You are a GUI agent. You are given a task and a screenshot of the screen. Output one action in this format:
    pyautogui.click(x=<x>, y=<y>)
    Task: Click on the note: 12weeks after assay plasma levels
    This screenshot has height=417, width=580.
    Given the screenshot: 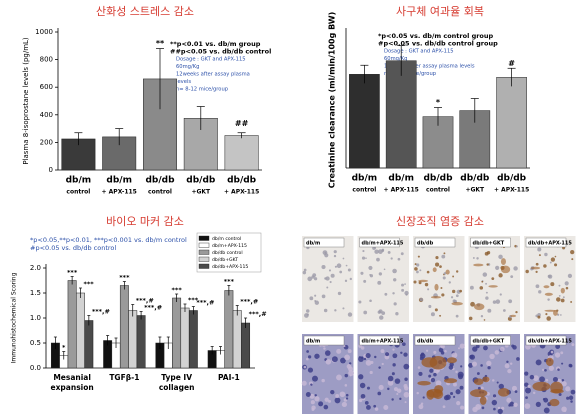 What is the action you would take?
    pyautogui.click(x=429, y=67)
    